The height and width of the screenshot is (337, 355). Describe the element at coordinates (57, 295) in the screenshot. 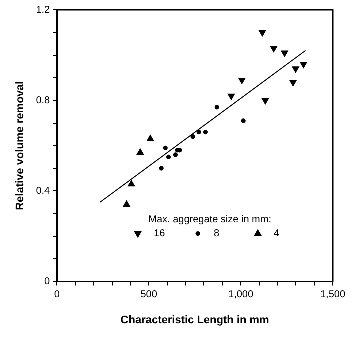

I see `x-tick-label: 0` at that location.